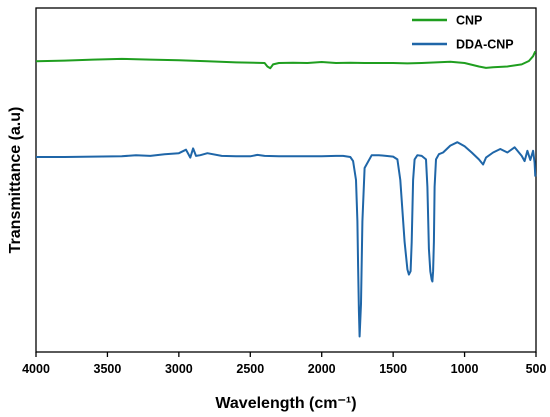 The image size is (550, 417). What do you see at coordinates (485, 45) in the screenshot?
I see `legend-label: DDA-CNP` at bounding box center [485, 45].